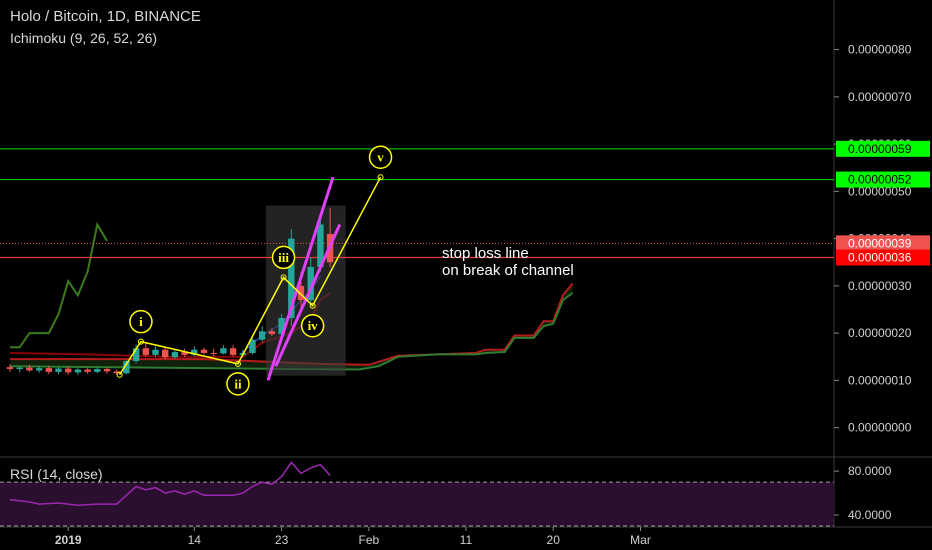  Describe the element at coordinates (170, 483) in the screenshot. I see `rsi-line` at that location.